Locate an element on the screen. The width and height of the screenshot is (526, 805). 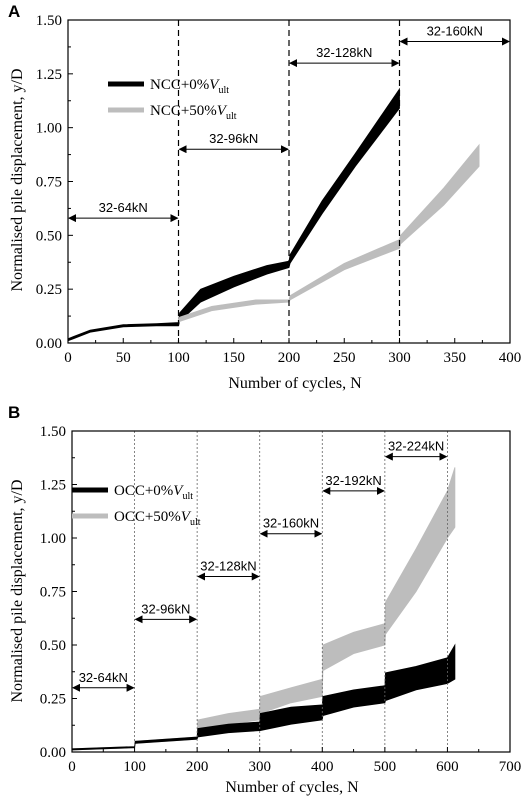
panel-b-x-tick-label: 700 is located at coordinates (510, 767).